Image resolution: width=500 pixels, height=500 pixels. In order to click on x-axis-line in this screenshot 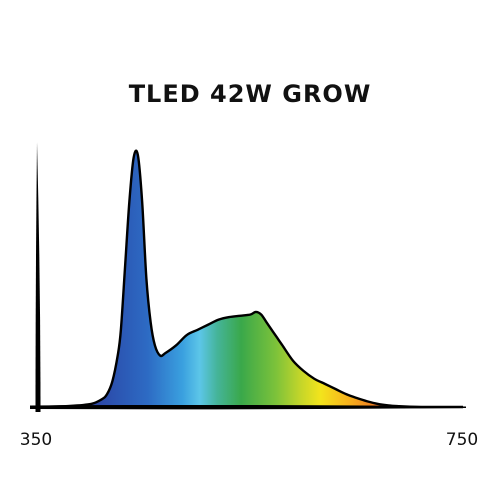, I will do `click(248, 407)`.